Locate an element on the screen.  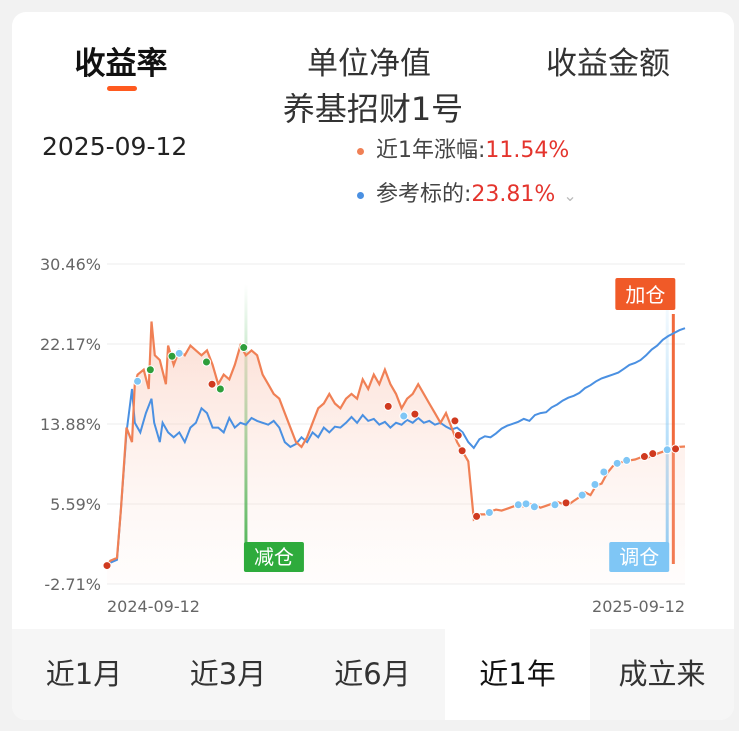
annotation-label: 减仓 is located at coordinates (274, 557).